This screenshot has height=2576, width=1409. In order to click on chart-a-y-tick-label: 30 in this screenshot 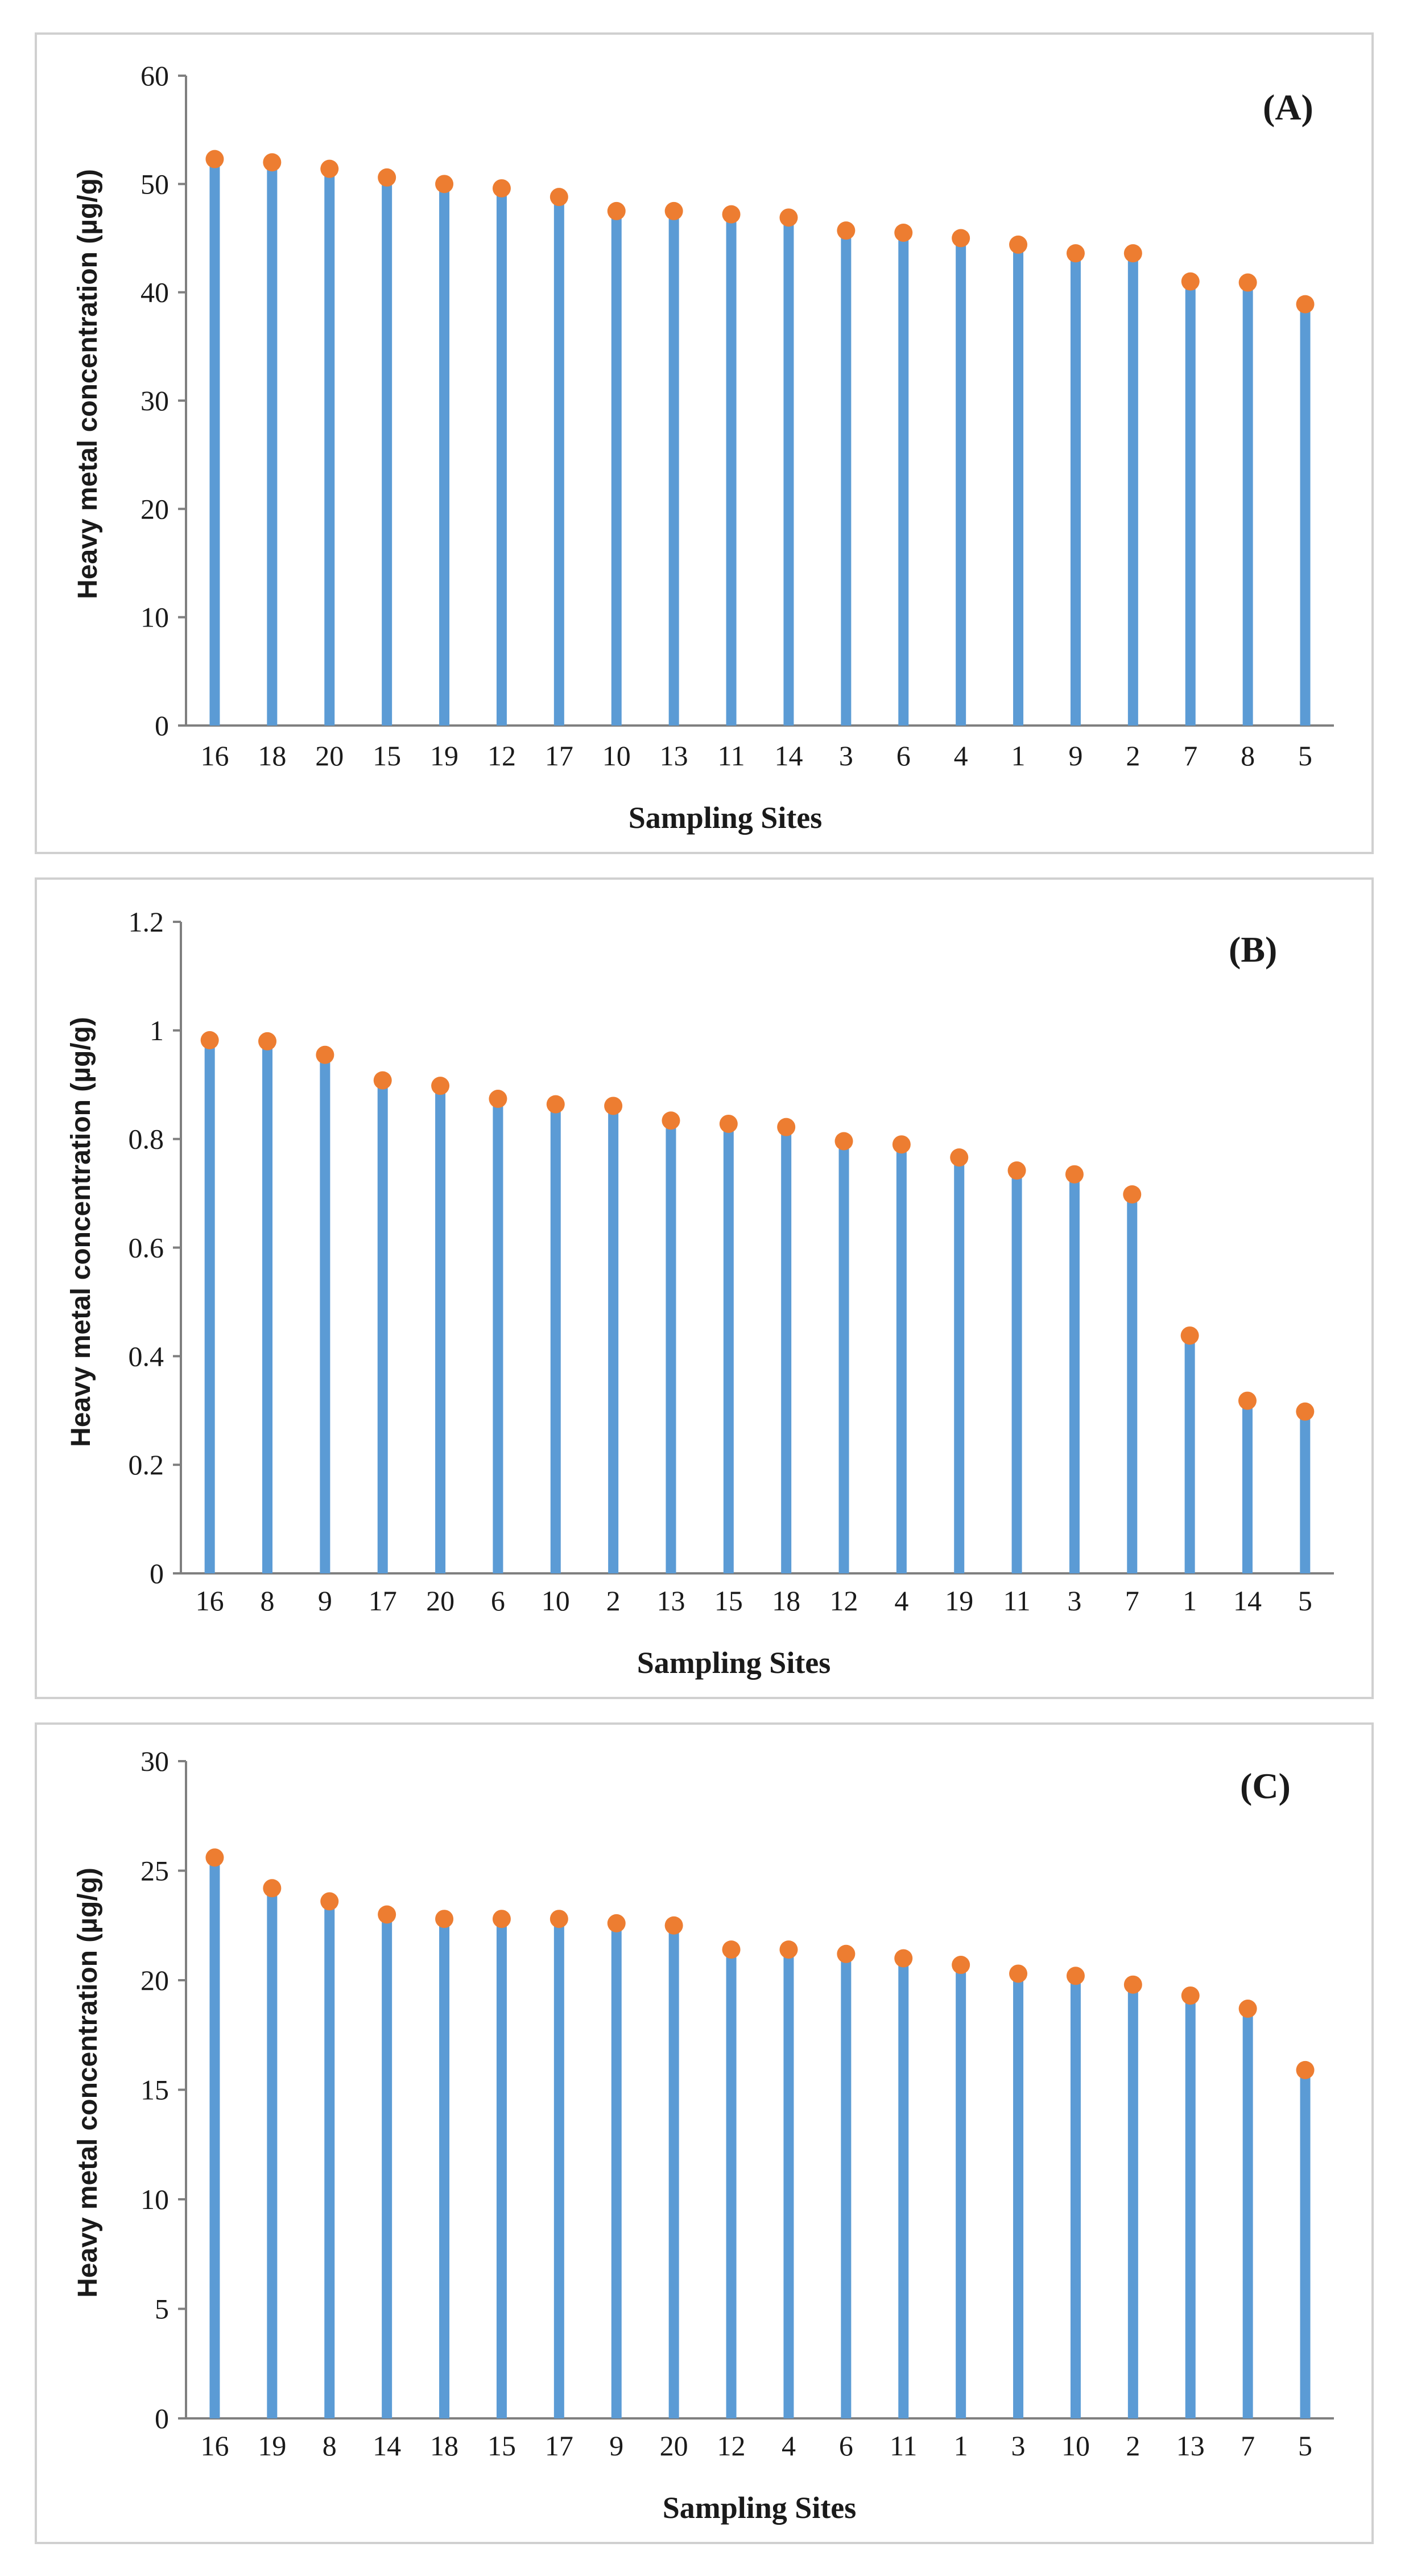, I will do `click(155, 401)`.